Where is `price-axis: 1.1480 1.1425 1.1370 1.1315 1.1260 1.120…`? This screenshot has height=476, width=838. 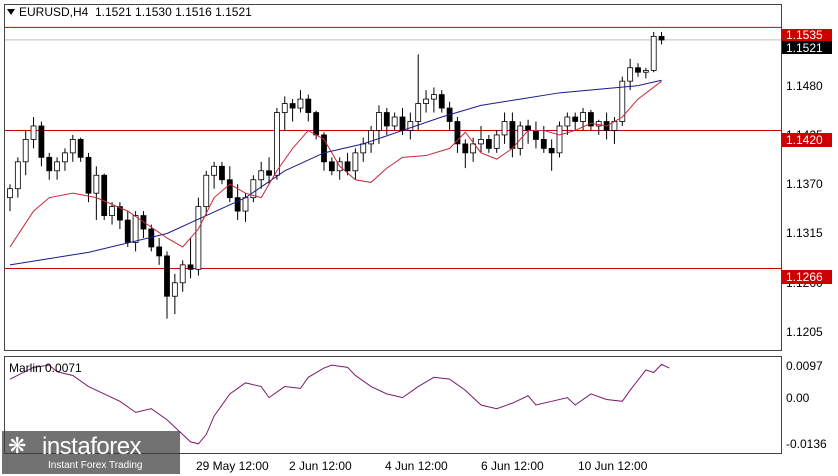
price-axis: 1.1480 1.1425 1.1370 1.1315 1.1260 1.120… is located at coordinates (804, 209).